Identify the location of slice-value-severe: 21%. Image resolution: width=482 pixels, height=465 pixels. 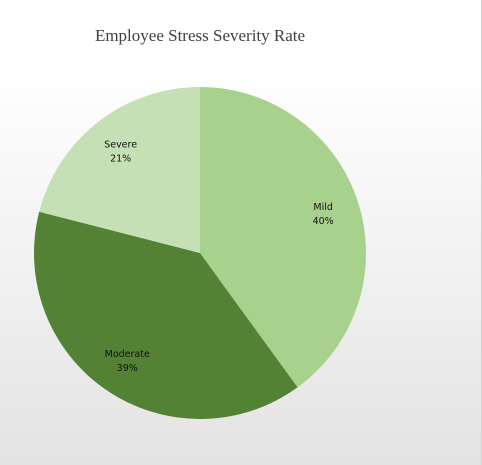
(120, 159).